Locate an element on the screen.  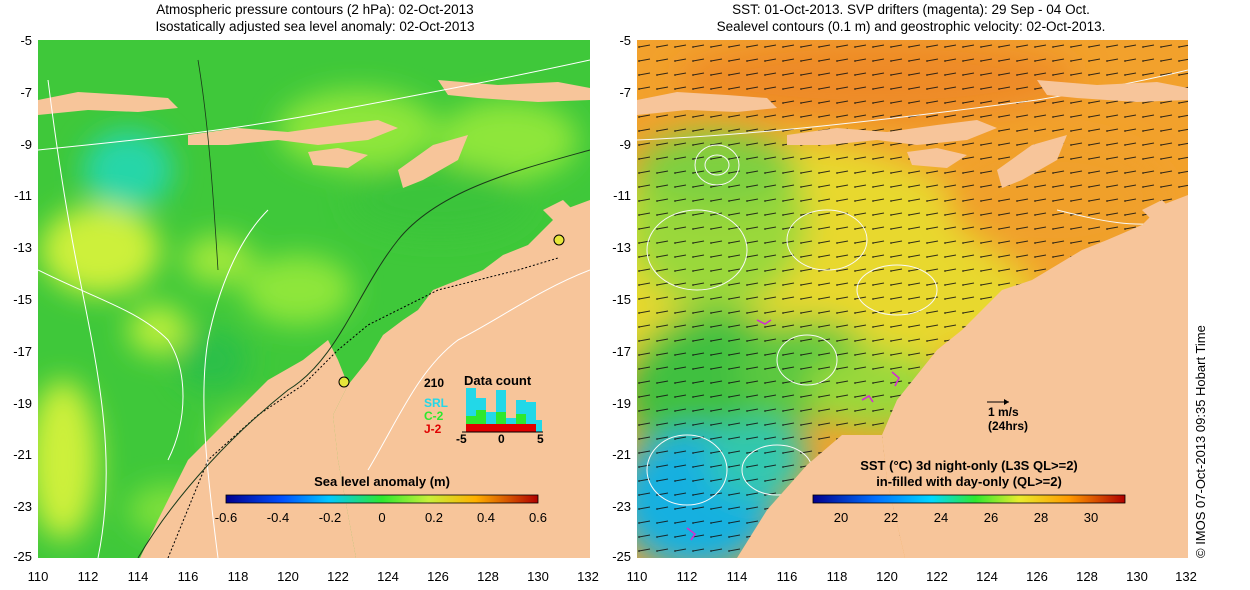
sla-colorbar-tick: -0.2 is located at coordinates (330, 517).